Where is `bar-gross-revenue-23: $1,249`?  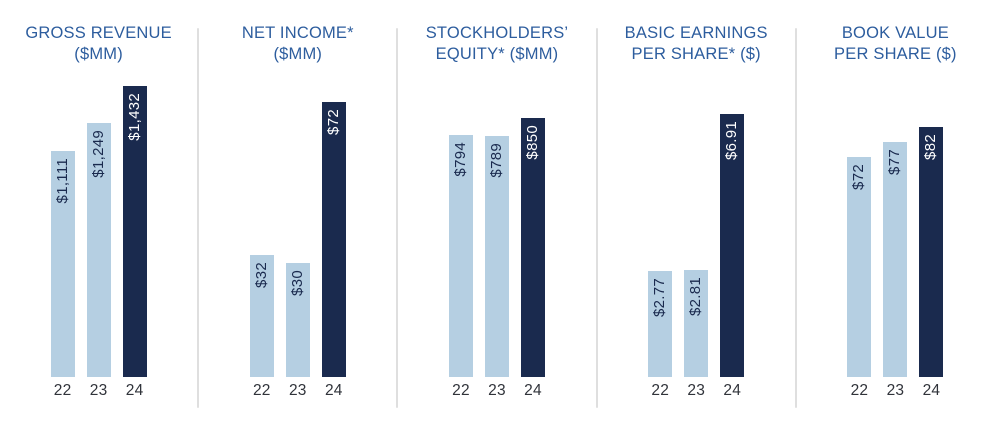 bar-gross-revenue-23: $1,249 is located at coordinates (98, 250).